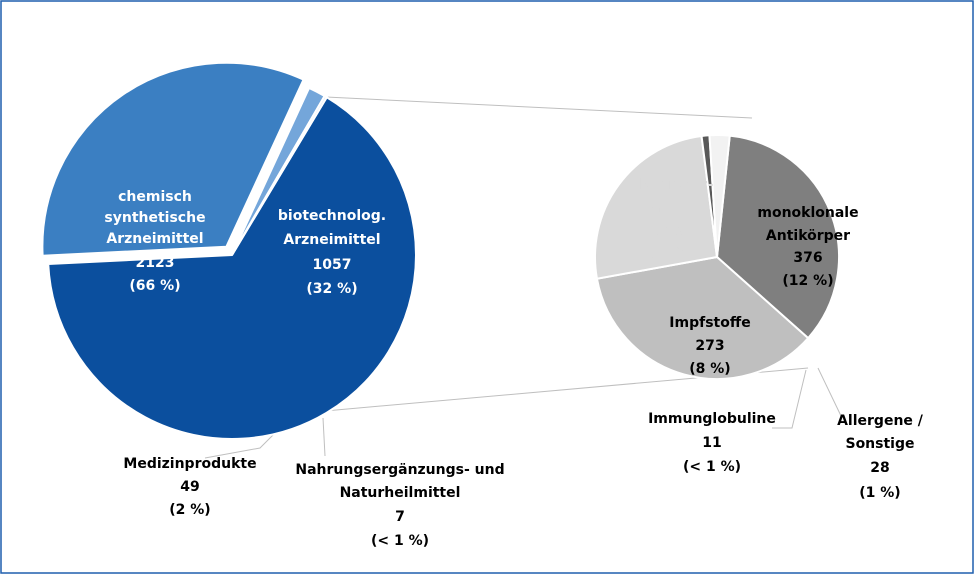  Describe the element at coordinates (879, 468) in the screenshot. I see `slice-label: 28` at that location.